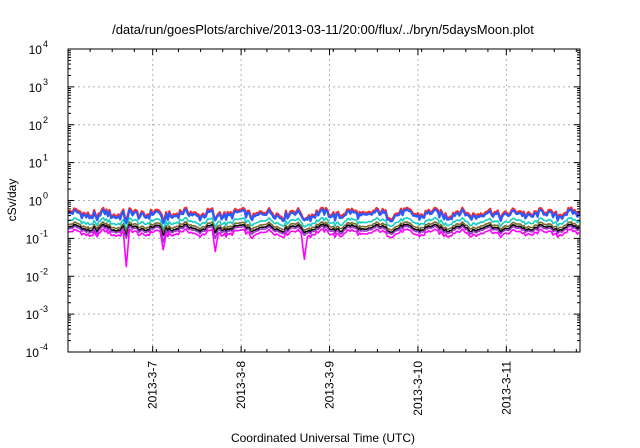 The image size is (640, 448). Describe the element at coordinates (38, 86) in the screenshot. I see `y-tick-label: 10³` at that location.